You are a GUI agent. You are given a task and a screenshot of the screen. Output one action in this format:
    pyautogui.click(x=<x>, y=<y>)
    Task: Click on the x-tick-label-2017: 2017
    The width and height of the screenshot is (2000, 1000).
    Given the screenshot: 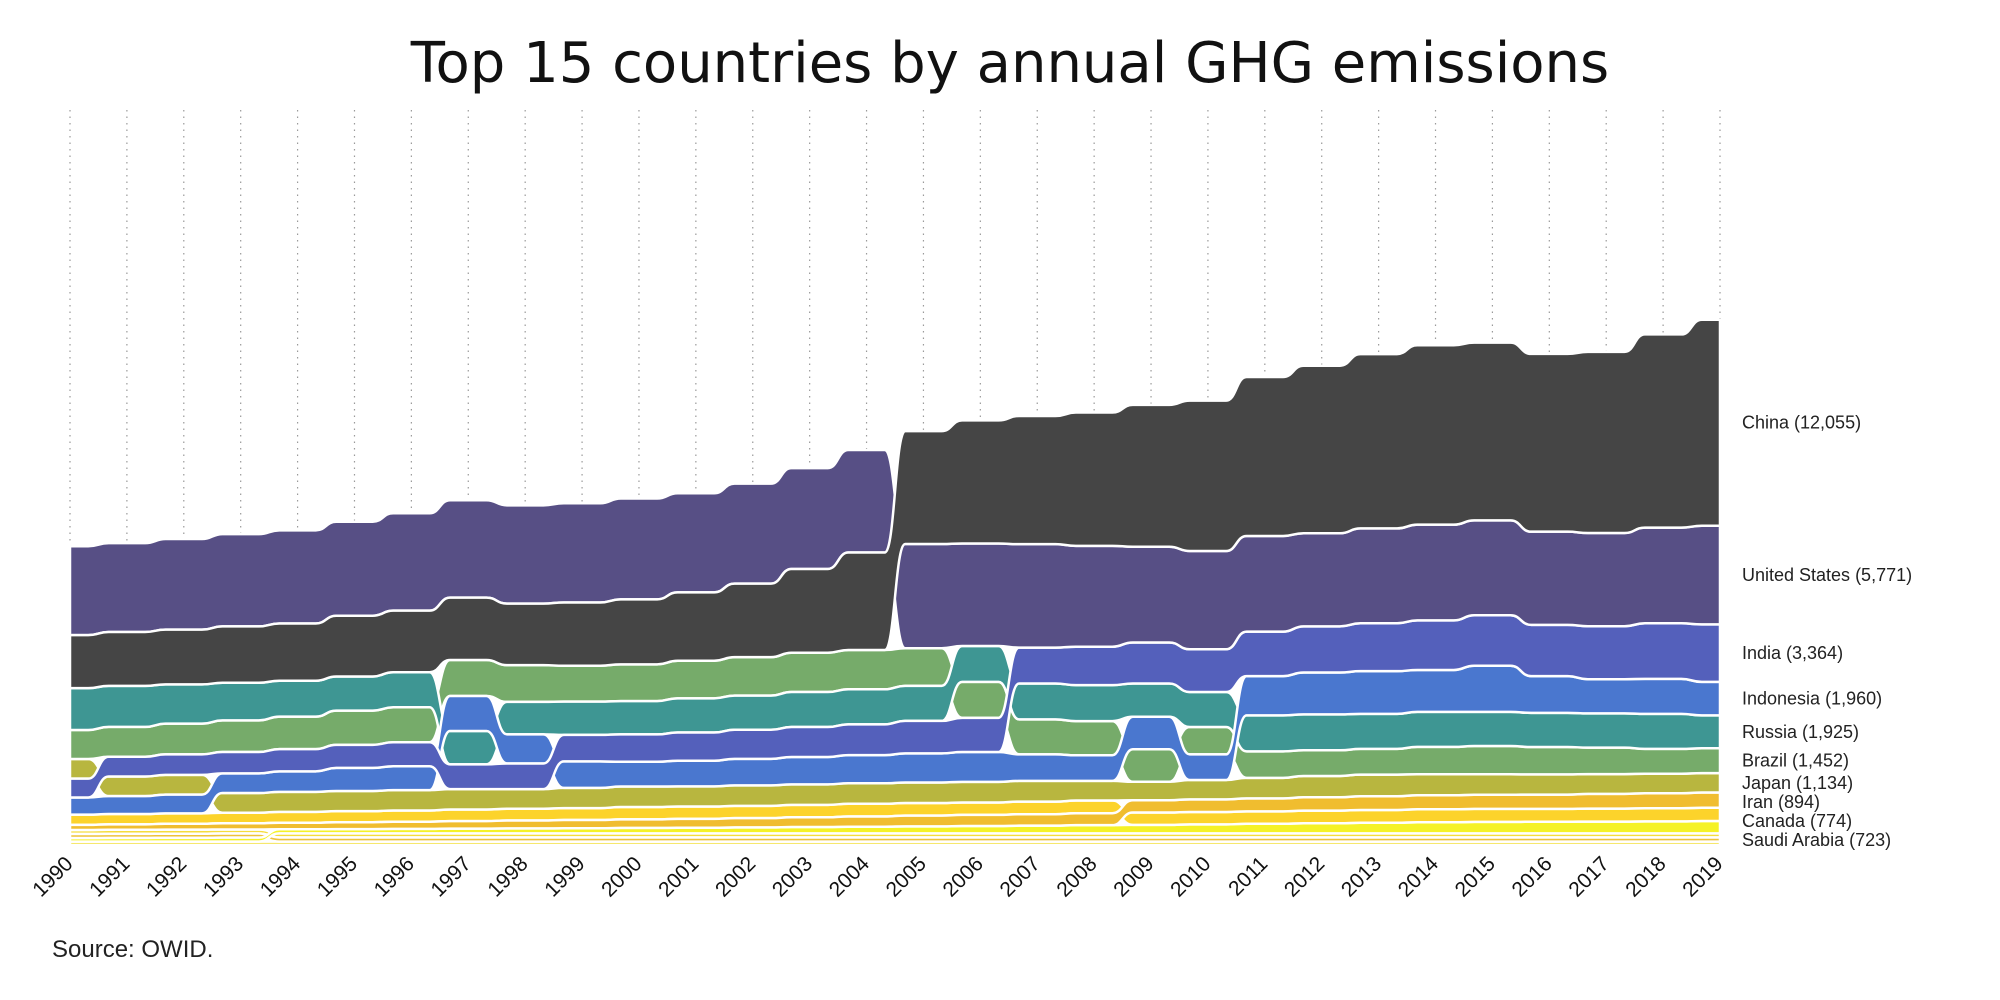 What is the action you would take?
    pyautogui.click(x=1588, y=876)
    